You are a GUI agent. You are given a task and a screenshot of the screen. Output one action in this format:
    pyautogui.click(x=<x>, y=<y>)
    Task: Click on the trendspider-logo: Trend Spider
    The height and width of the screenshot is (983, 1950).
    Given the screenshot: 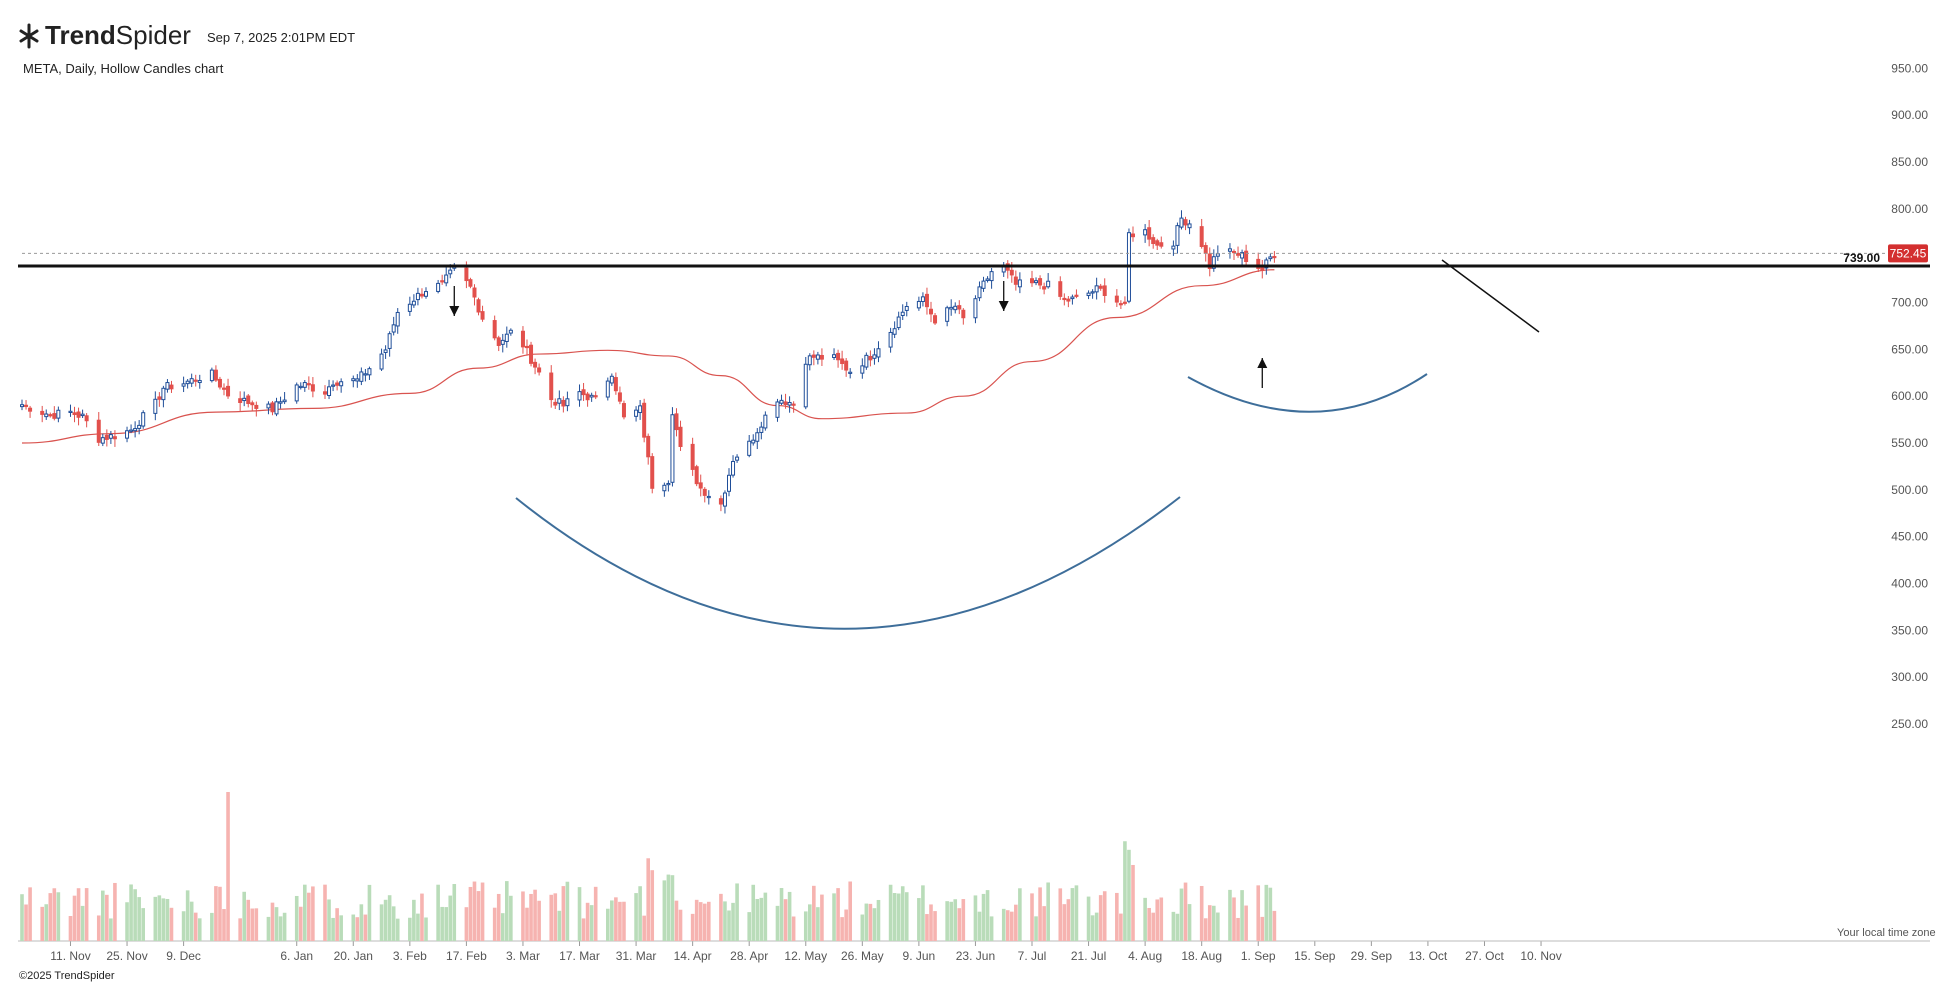 What is the action you would take?
    pyautogui.click(x=104, y=35)
    